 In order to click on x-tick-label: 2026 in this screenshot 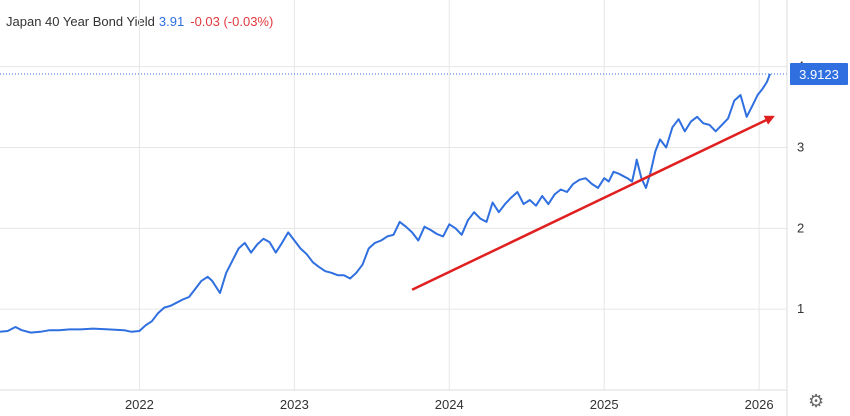, I will do `click(759, 404)`.